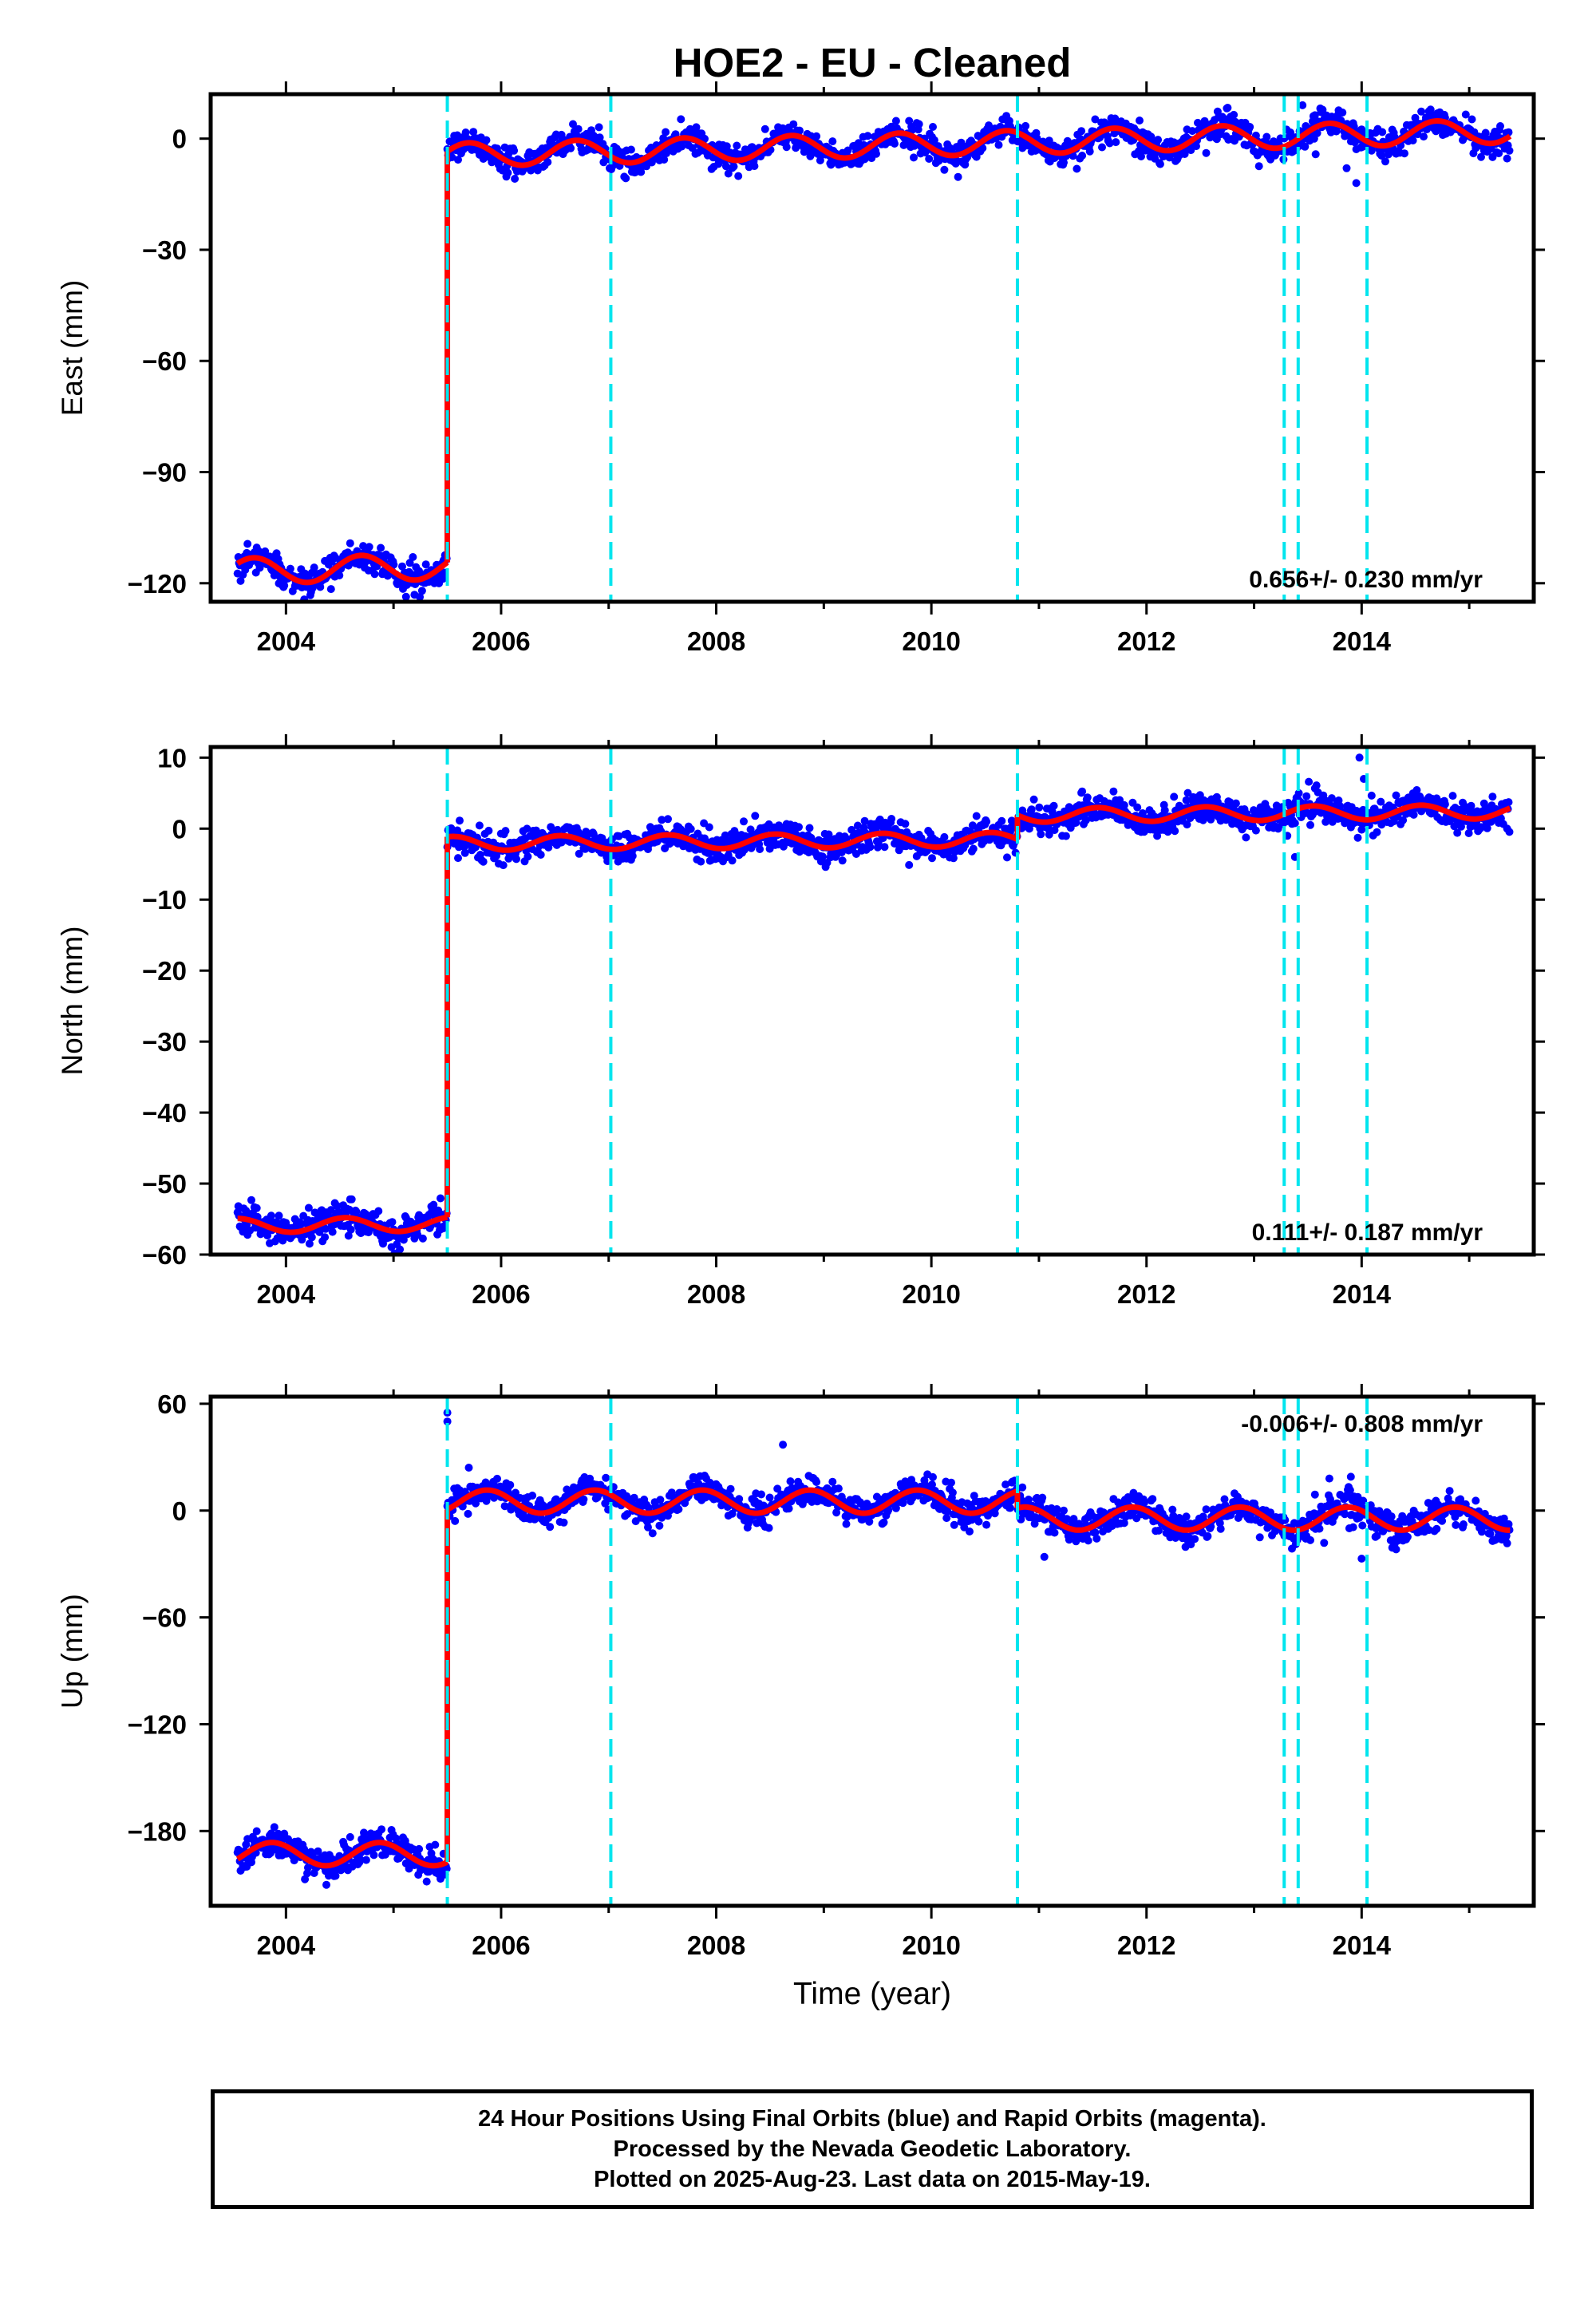 The width and height of the screenshot is (1596, 2320). I want to click on north-ylabel: North (mm), so click(72, 1000).